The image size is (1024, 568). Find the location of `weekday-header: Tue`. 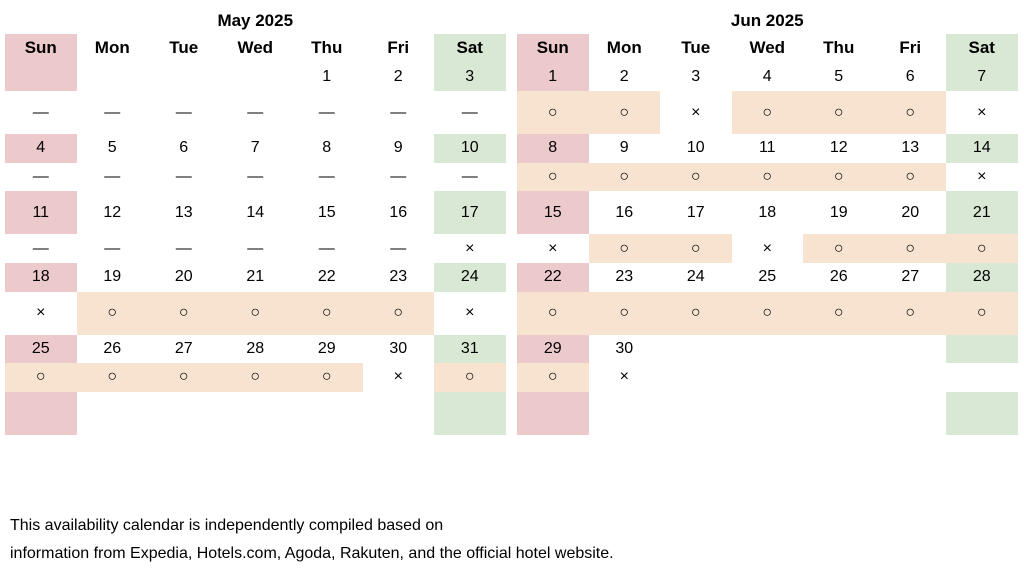

weekday-header: Tue is located at coordinates (696, 48).